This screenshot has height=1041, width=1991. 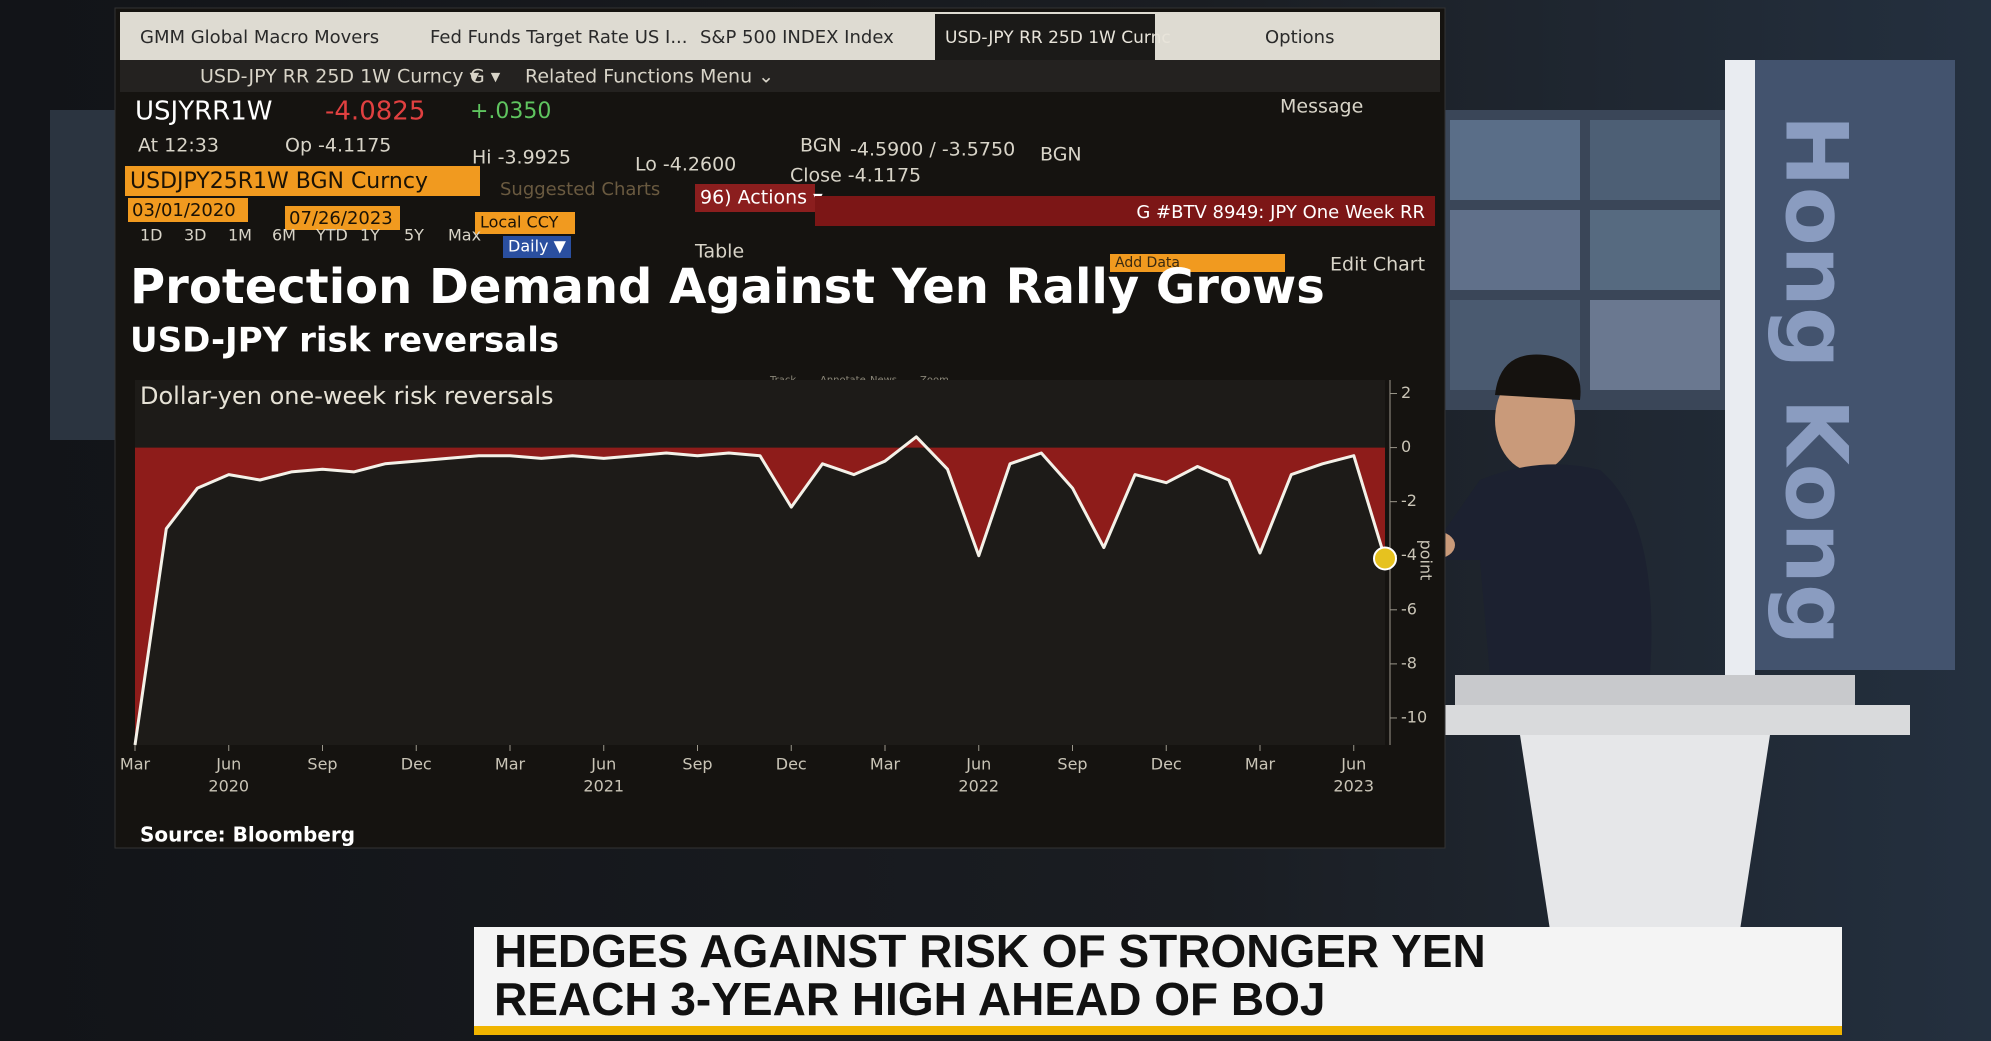 What do you see at coordinates (375, 112) in the screenshot?
I see `last-price: -4.0825` at bounding box center [375, 112].